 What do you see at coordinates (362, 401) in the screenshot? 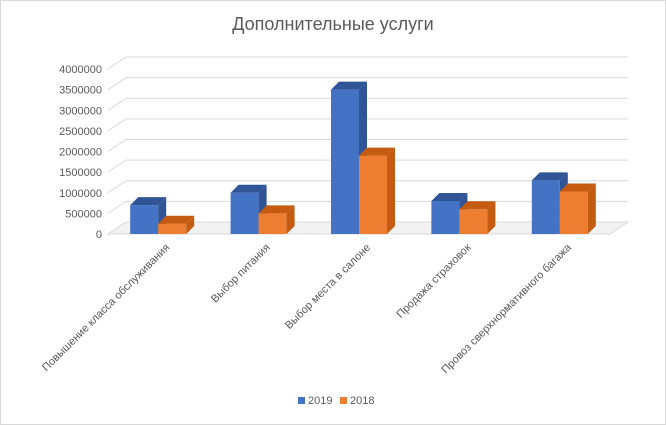
I see `legend-label: 2018` at bounding box center [362, 401].